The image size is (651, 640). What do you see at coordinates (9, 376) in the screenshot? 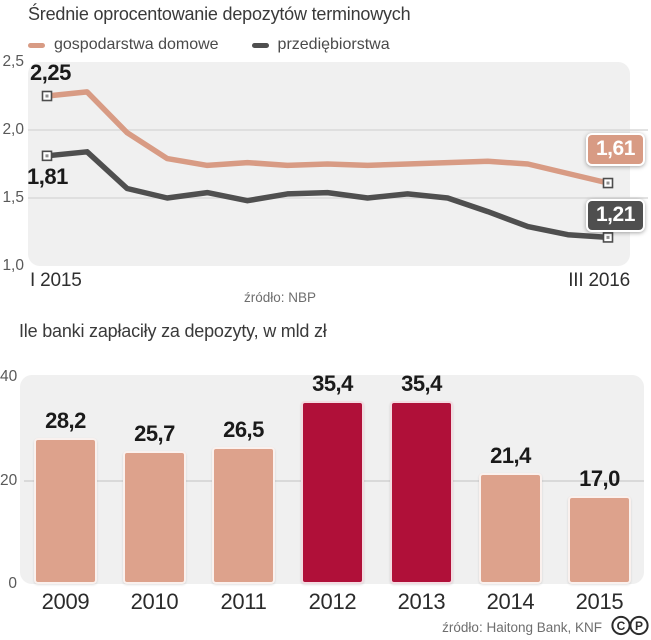
I see `y-tick-label: 40` at bounding box center [9, 376].